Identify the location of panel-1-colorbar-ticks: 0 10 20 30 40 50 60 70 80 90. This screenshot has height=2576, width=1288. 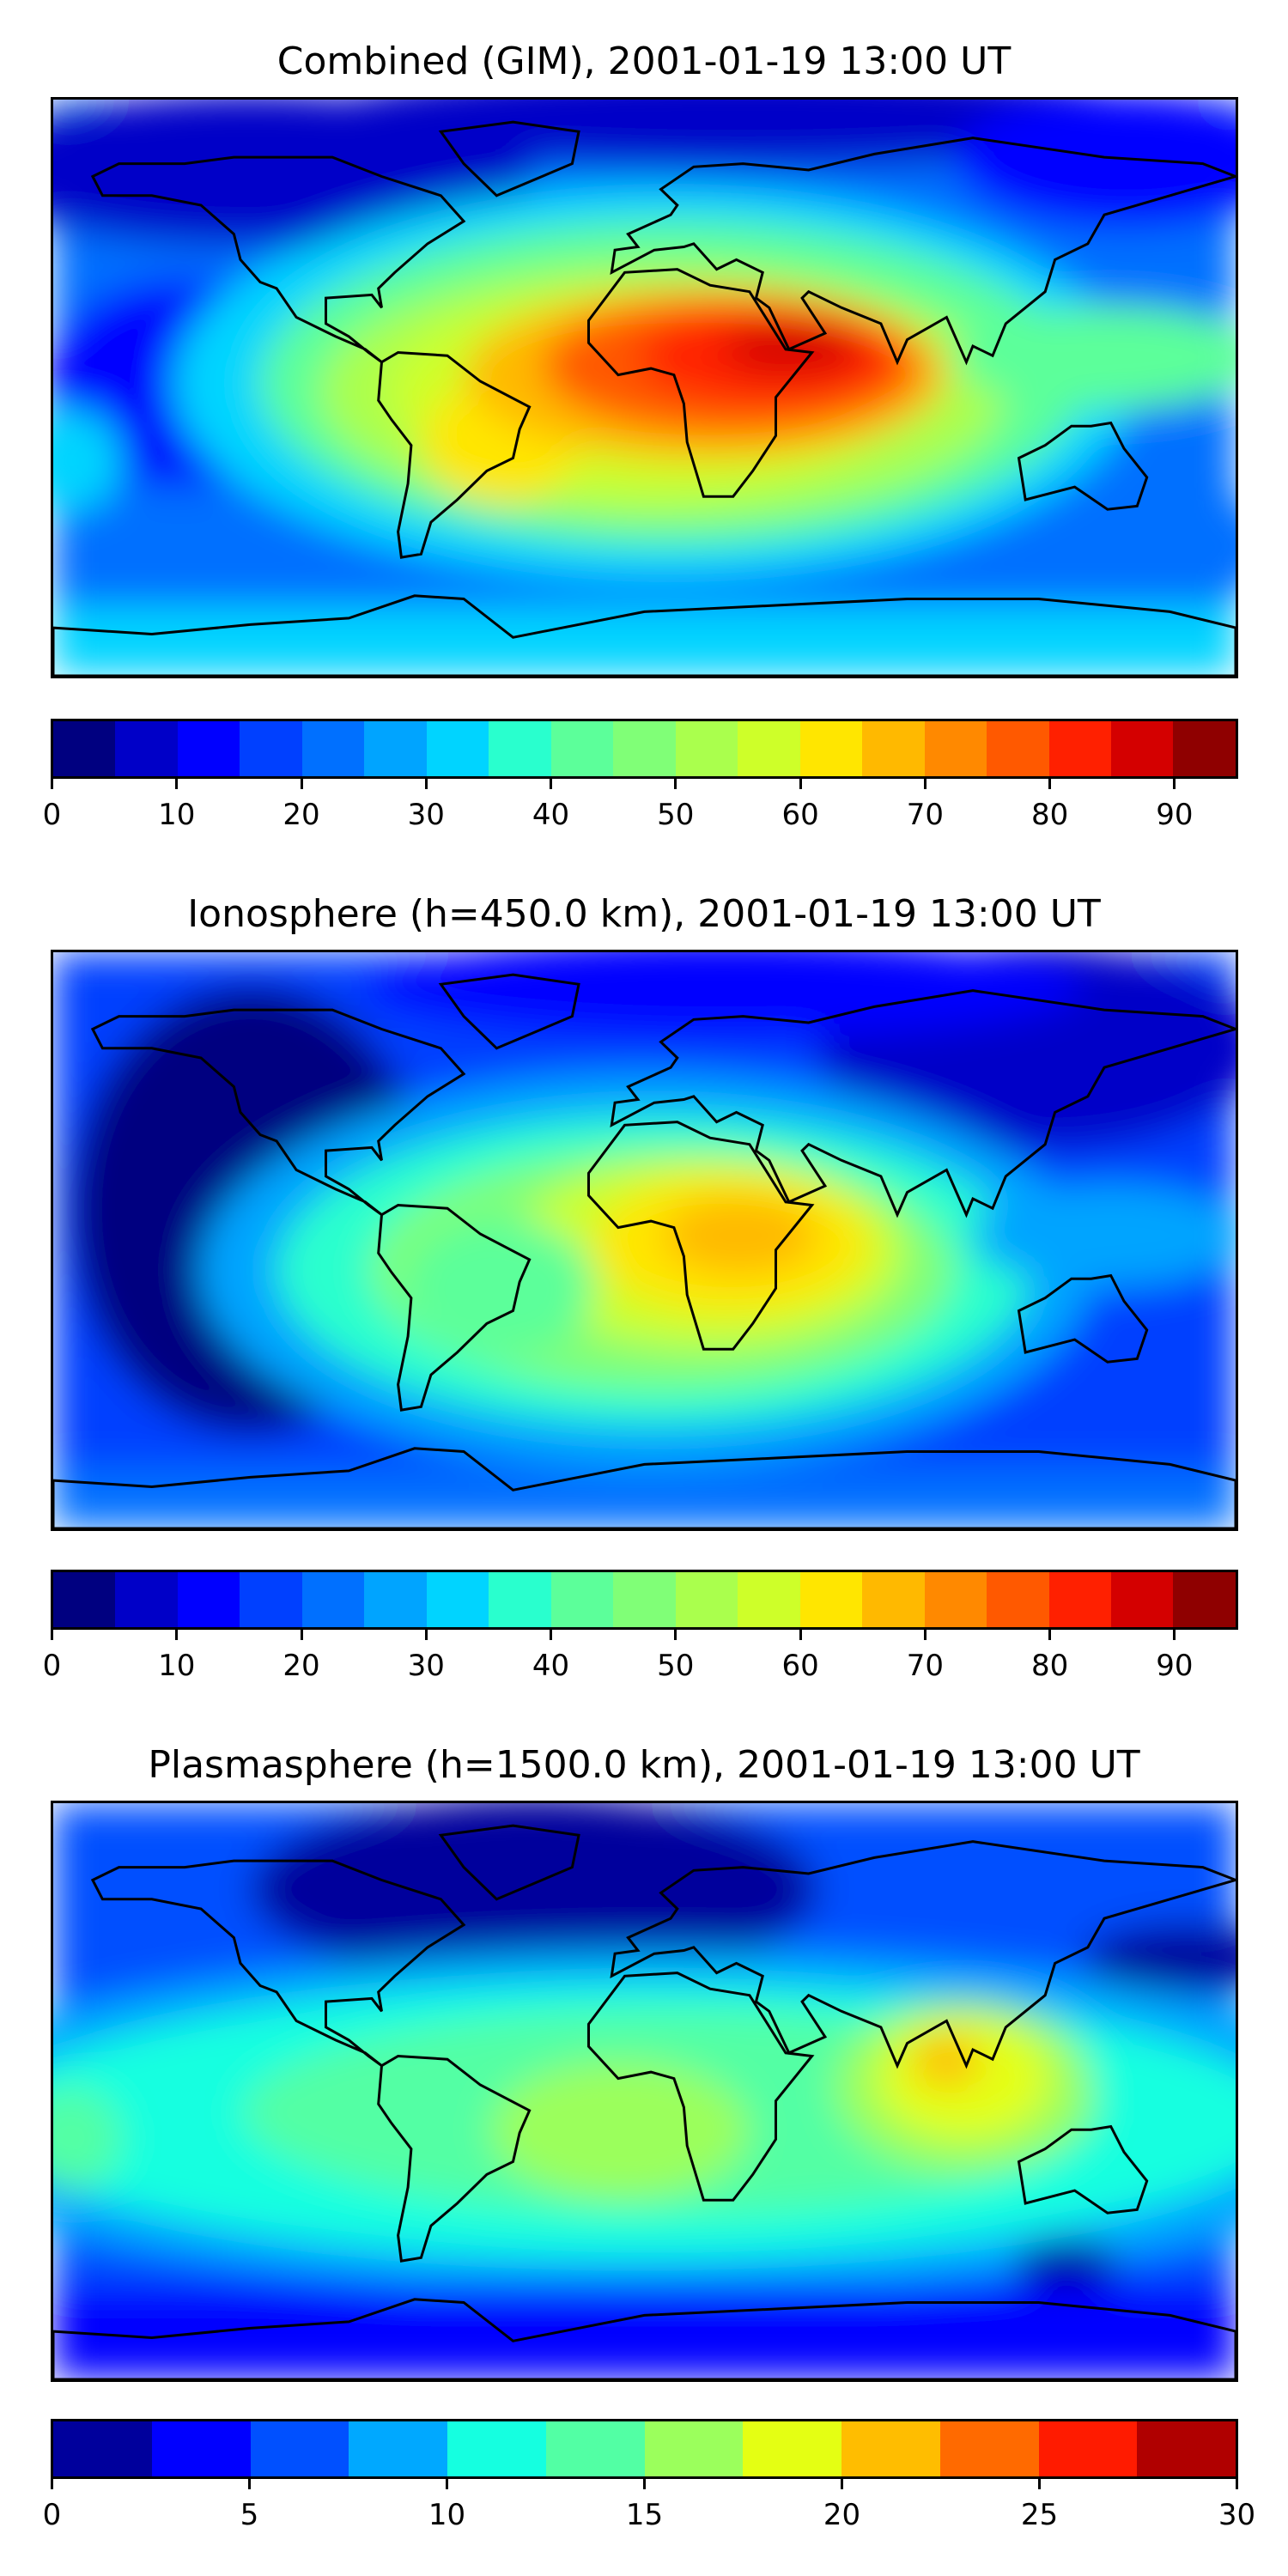
(640, 806).